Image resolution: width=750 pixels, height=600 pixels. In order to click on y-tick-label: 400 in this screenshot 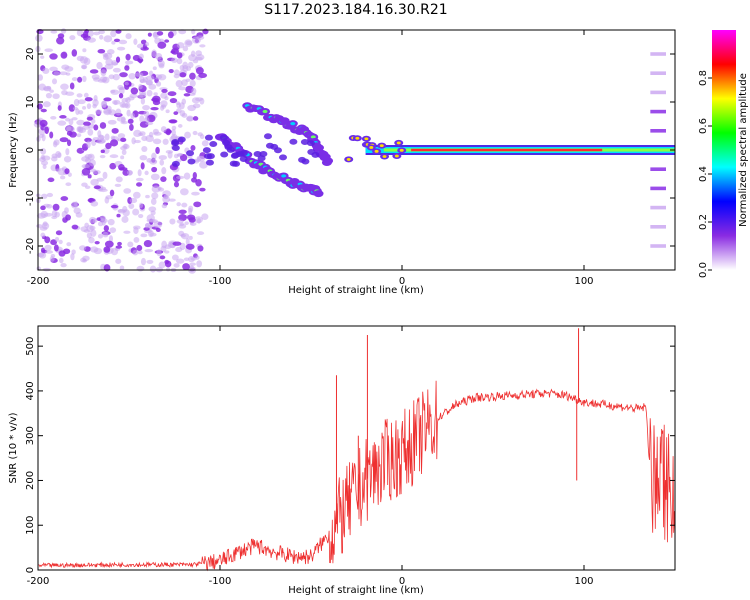, I will do `click(30, 390)`.